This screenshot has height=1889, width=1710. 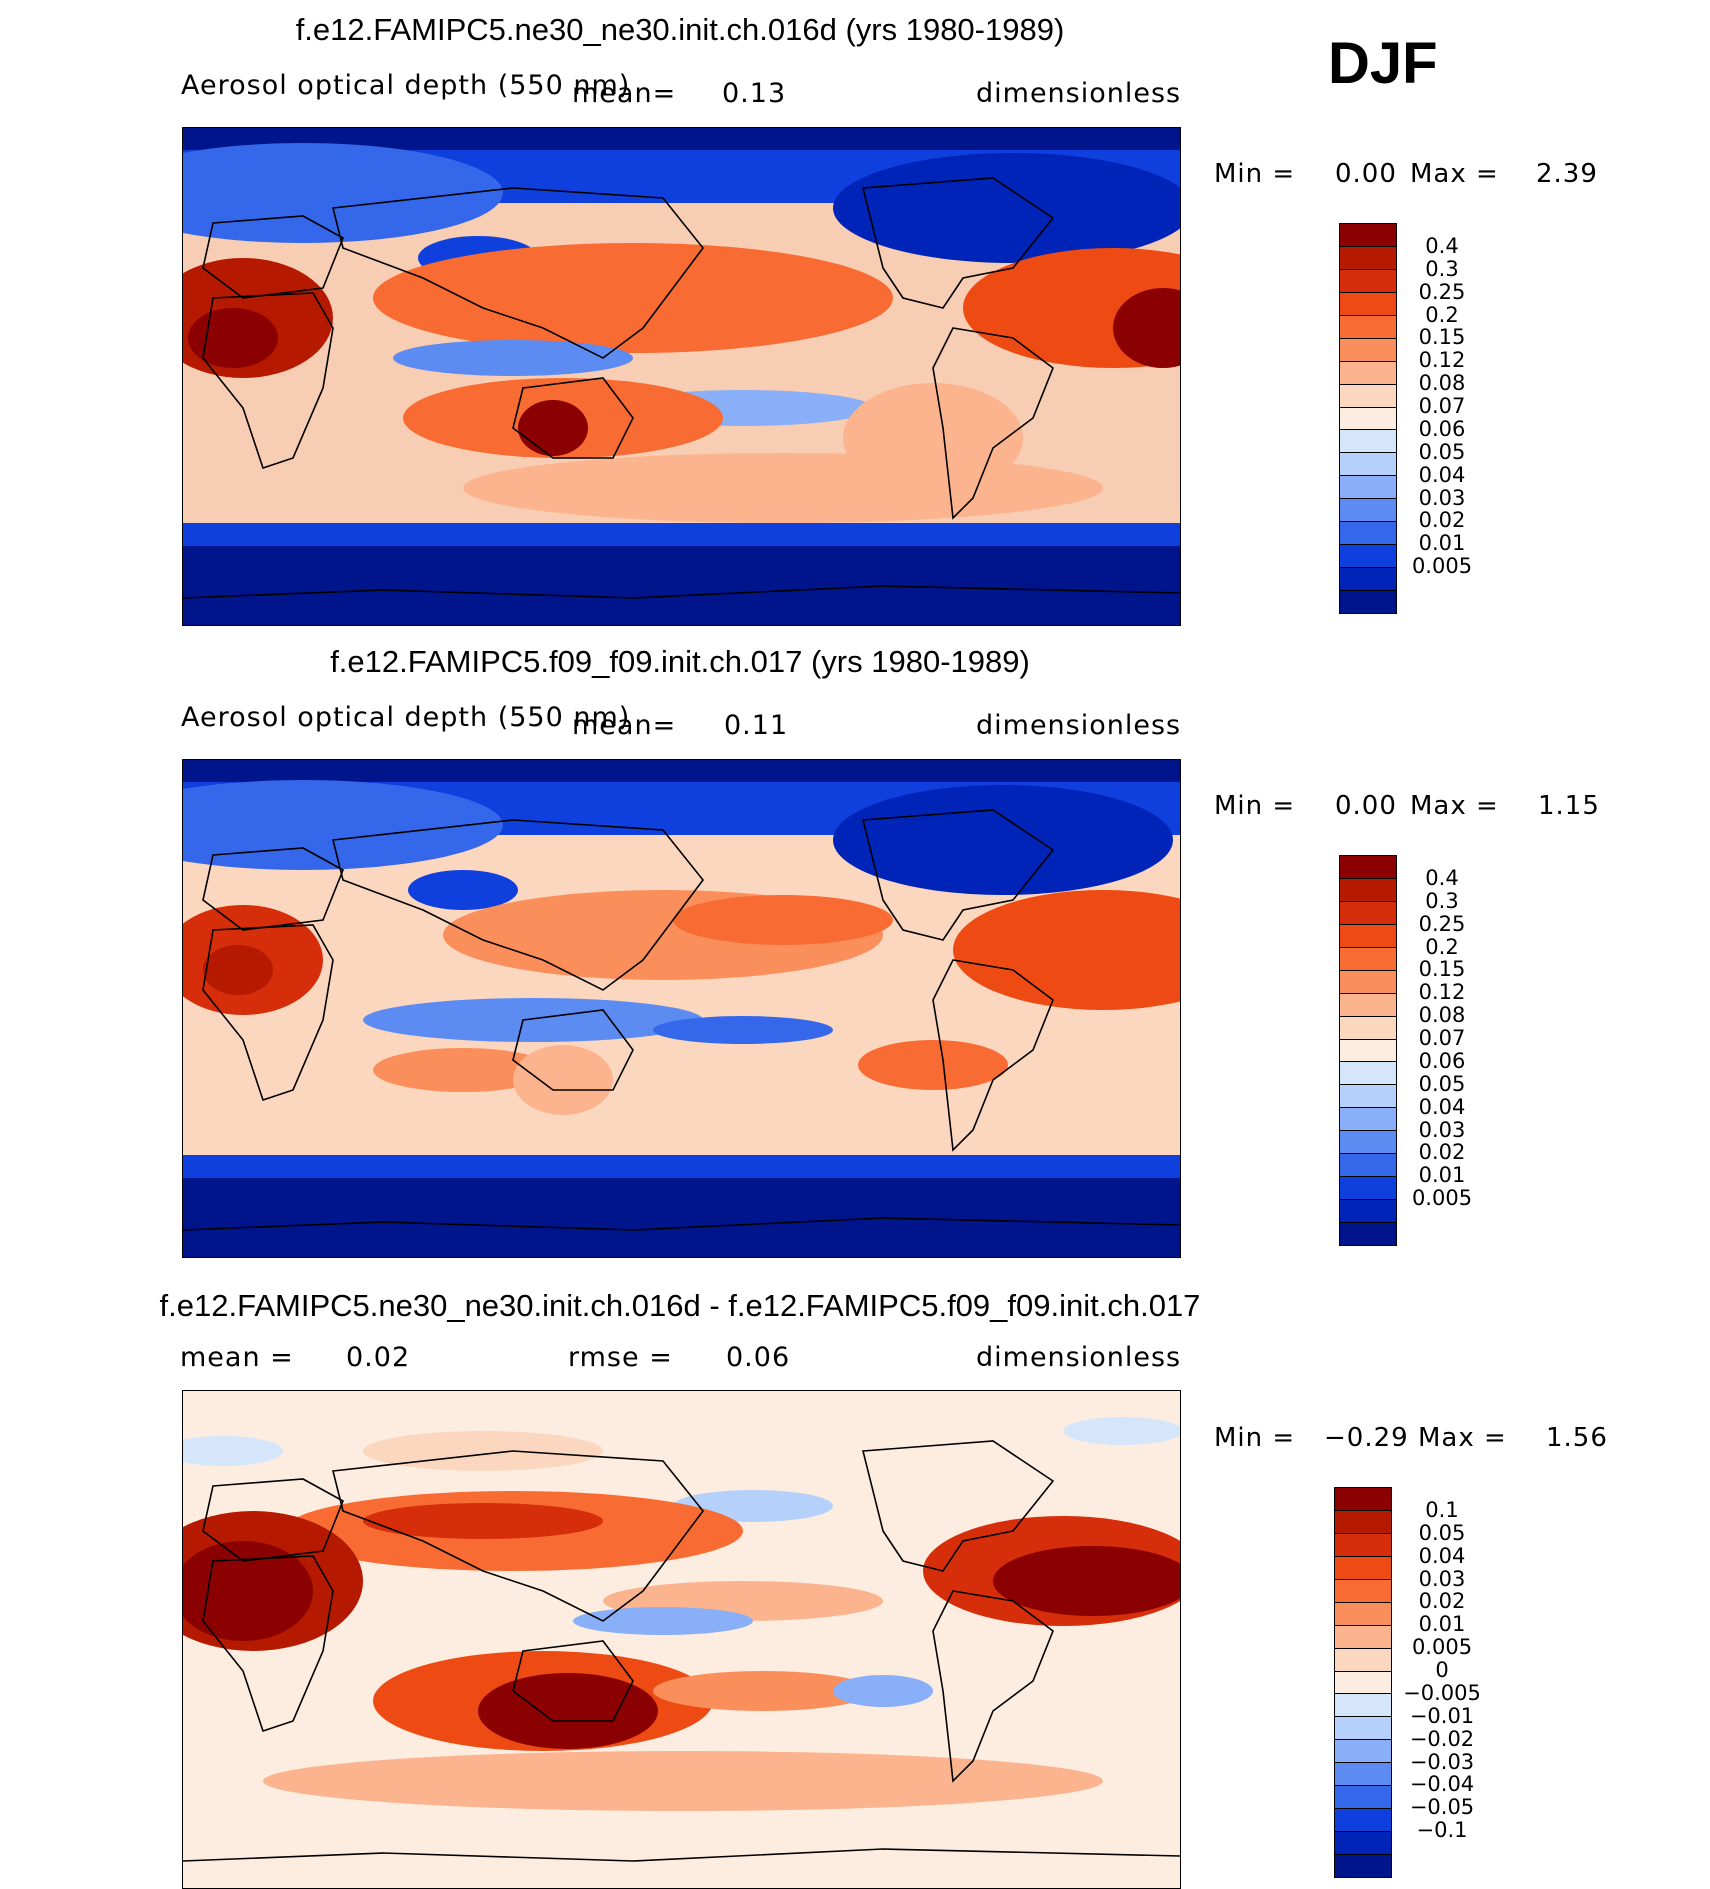 What do you see at coordinates (1442, 1830) in the screenshot?
I see `colorbar-tick-label: −0.1` at bounding box center [1442, 1830].